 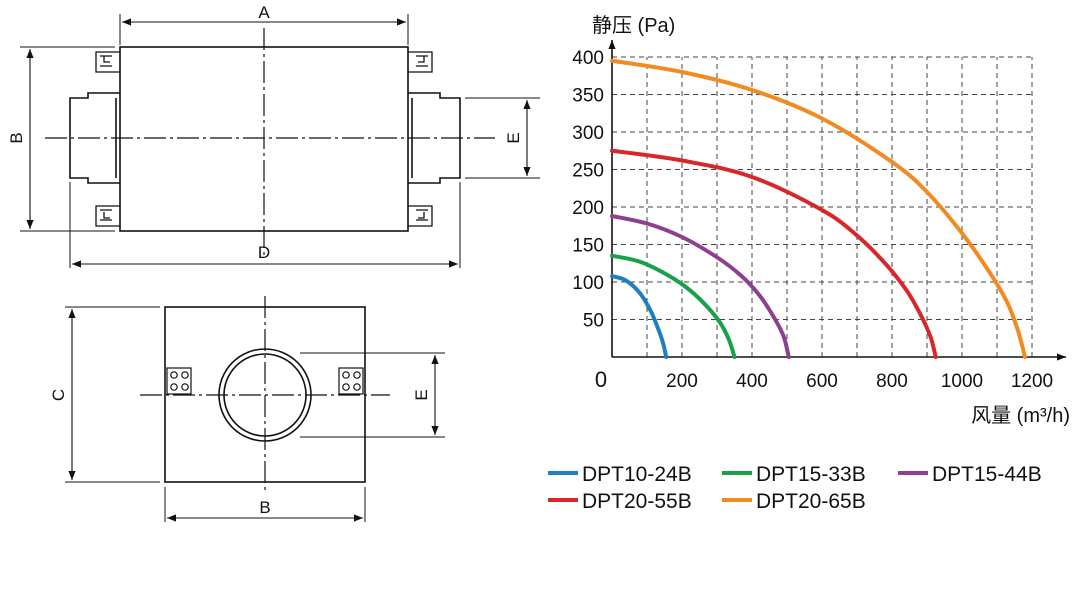 I want to click on y-tick-label: 200, so click(x=588, y=208).